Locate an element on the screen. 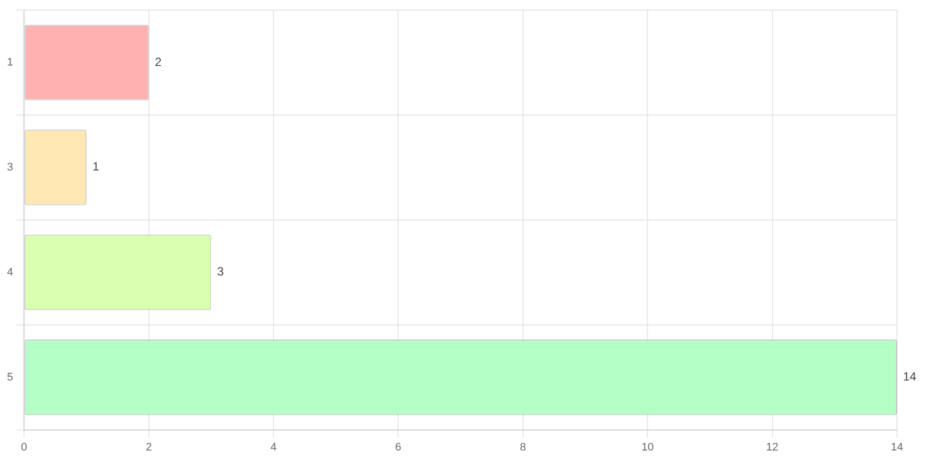 The width and height of the screenshot is (927, 461). x-tick-label: 4 is located at coordinates (273, 447).